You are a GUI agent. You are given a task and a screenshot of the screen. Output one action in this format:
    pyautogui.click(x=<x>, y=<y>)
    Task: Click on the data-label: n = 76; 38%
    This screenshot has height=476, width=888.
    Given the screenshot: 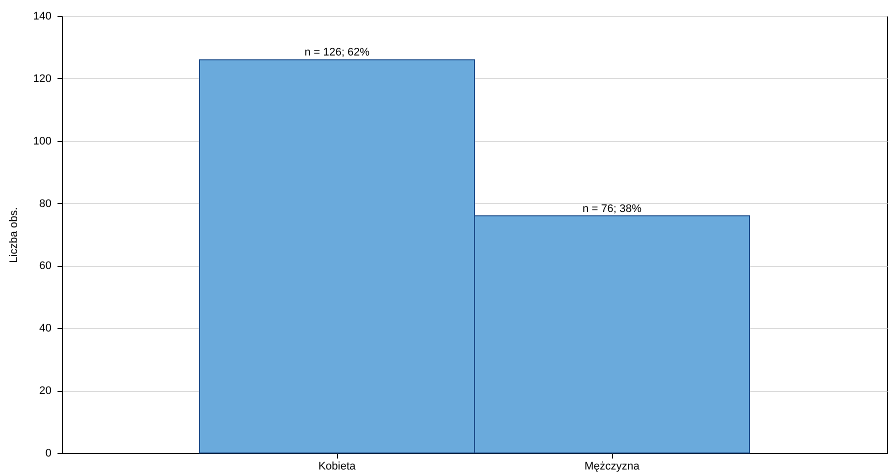 What is the action you would take?
    pyautogui.click(x=612, y=208)
    